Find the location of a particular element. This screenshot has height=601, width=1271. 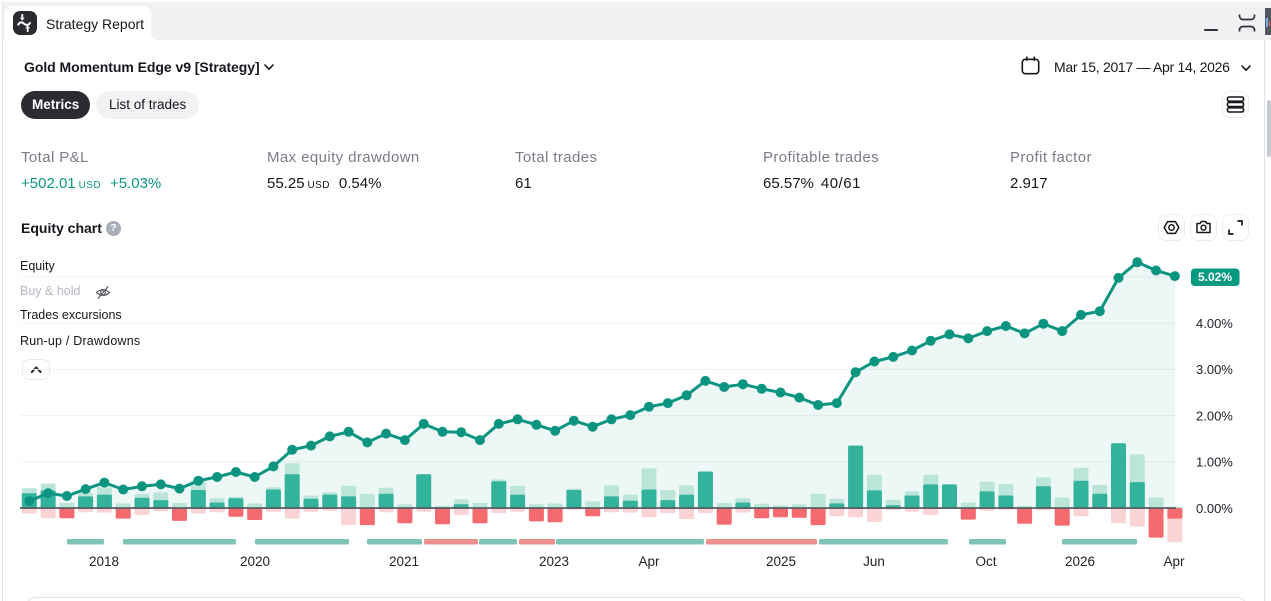

svg-text: 4.00% is located at coordinates (1214, 323).